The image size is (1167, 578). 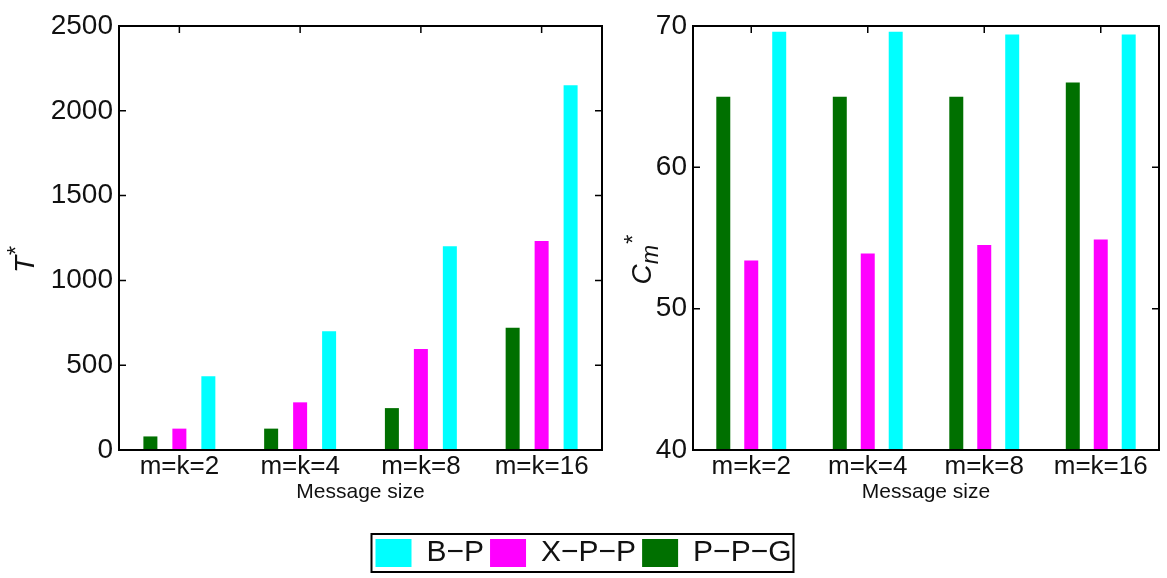 I want to click on y-tick-label: 1000, so click(x=81, y=279).